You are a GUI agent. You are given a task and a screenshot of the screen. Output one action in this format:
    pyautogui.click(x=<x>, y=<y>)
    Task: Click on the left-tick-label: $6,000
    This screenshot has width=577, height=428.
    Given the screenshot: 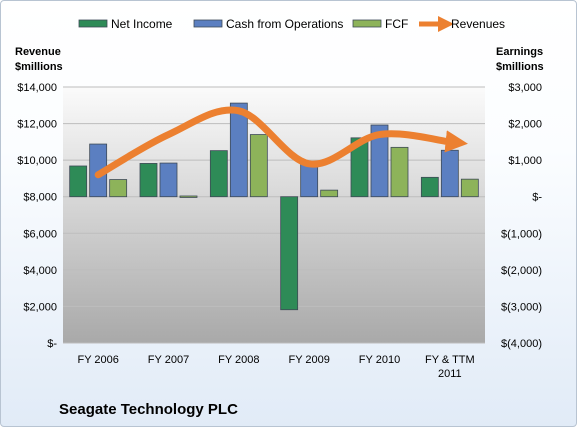 What is the action you would take?
    pyautogui.click(x=40, y=234)
    